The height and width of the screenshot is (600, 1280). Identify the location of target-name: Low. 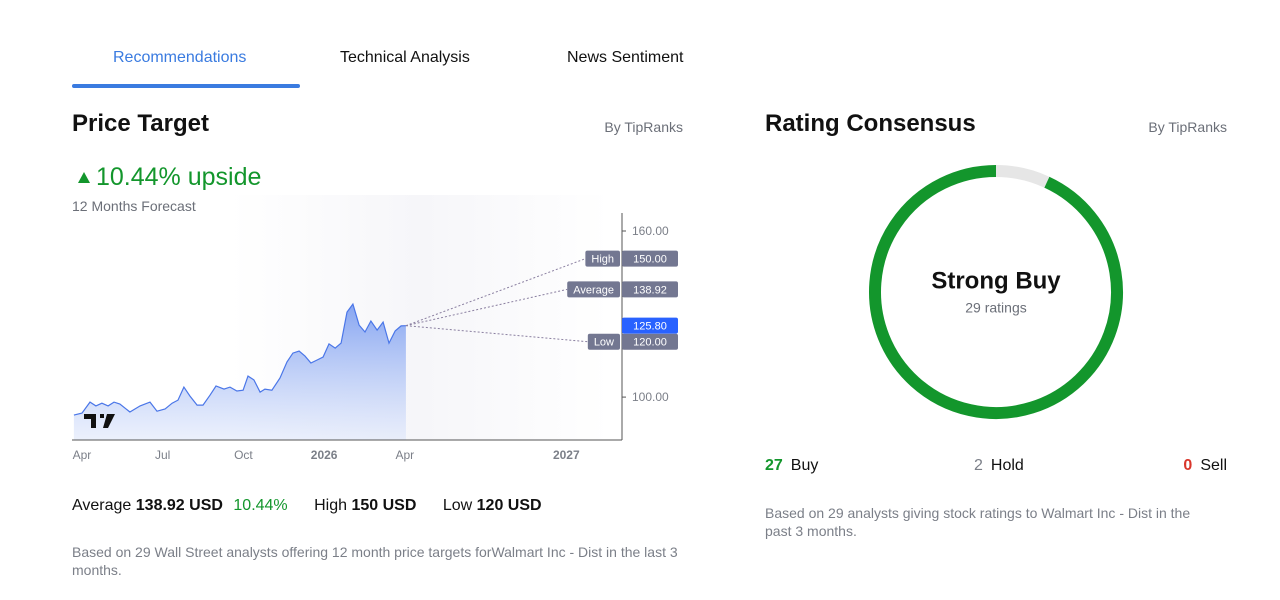
(604, 343).